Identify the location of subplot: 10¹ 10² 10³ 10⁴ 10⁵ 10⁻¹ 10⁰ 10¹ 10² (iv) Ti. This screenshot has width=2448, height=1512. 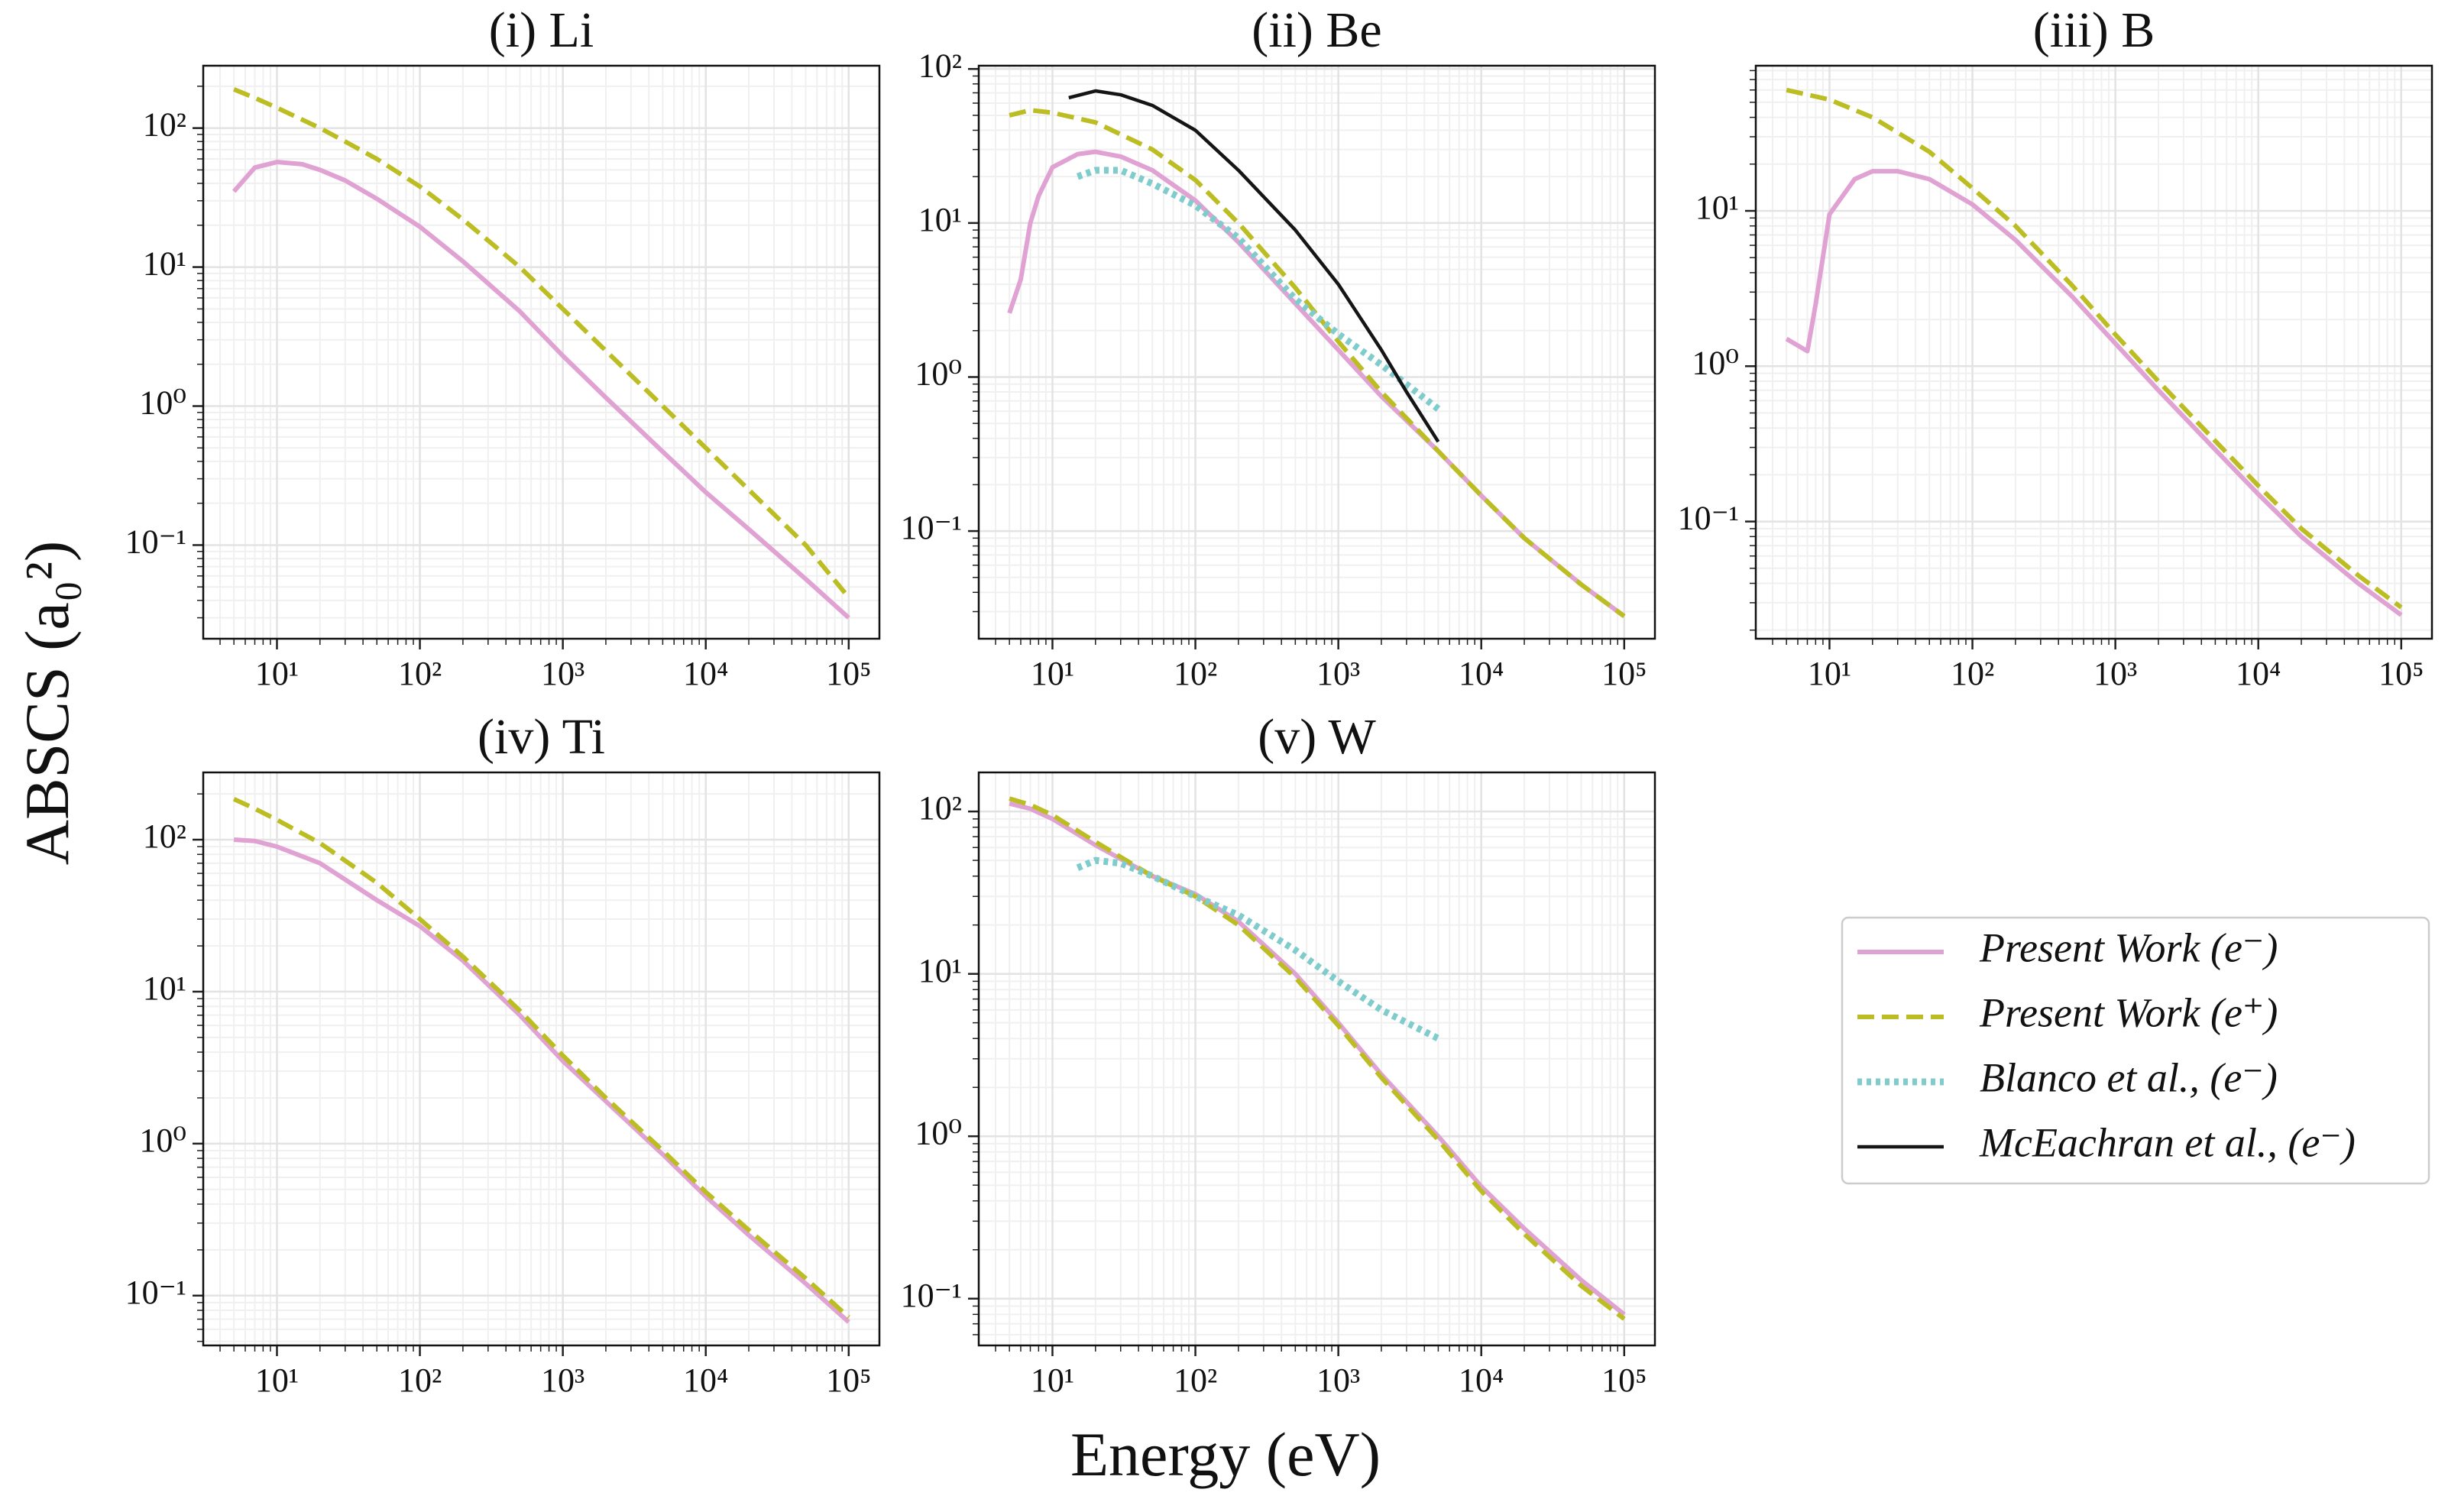
(503, 1054).